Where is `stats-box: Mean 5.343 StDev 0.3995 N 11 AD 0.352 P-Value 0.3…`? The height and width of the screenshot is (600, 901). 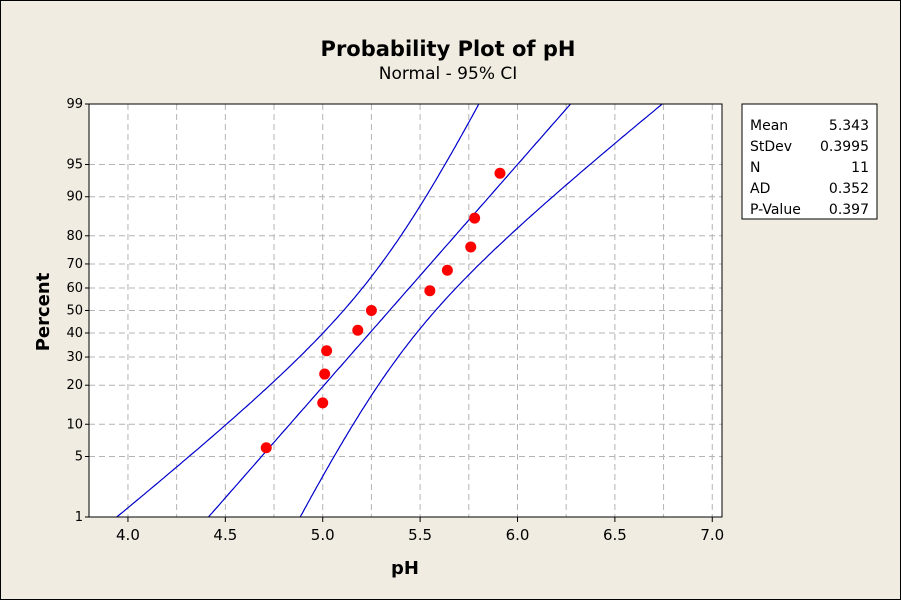 stats-box: Mean 5.343 StDev 0.3995 N 11 AD 0.352 P-Value 0.3… is located at coordinates (809, 161).